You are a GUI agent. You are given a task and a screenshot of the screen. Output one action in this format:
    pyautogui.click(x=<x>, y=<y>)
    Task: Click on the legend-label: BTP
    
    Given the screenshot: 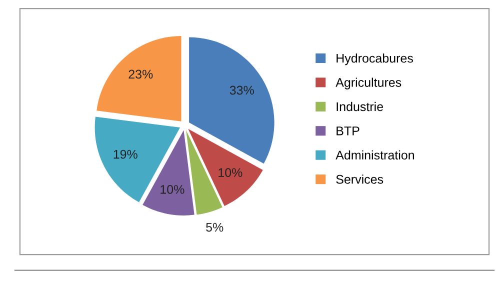 What is the action you would take?
    pyautogui.click(x=348, y=131)
    